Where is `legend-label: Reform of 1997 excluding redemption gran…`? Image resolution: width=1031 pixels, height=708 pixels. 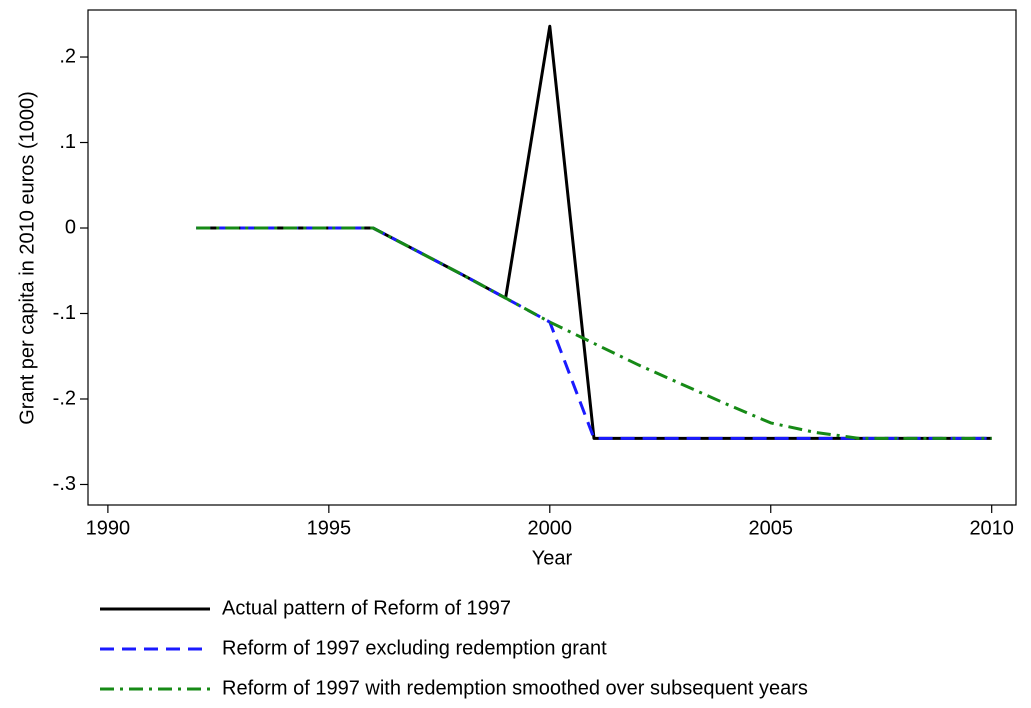
legend-label: Reform of 1997 excluding redemption gran… is located at coordinates (414, 648).